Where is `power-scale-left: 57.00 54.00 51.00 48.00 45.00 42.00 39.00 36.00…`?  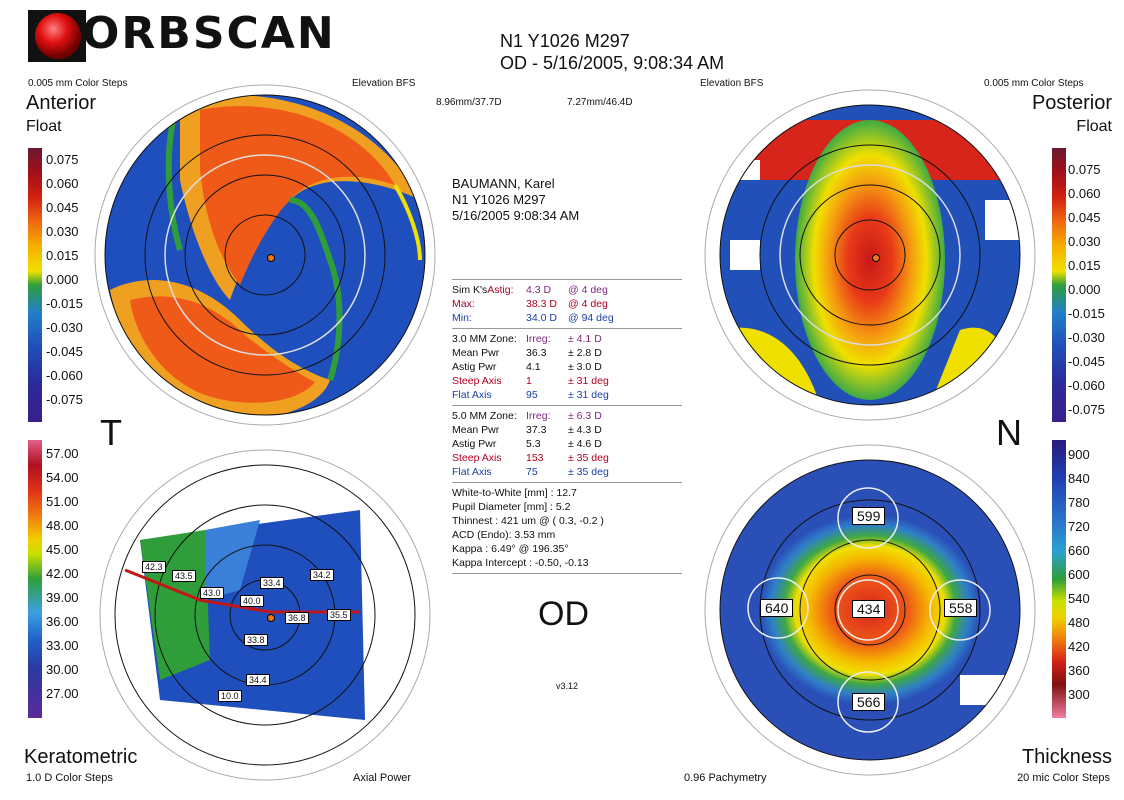 power-scale-left: 57.00 54.00 51.00 48.00 45.00 42.00 39.00 36.00… is located at coordinates (62, 573).